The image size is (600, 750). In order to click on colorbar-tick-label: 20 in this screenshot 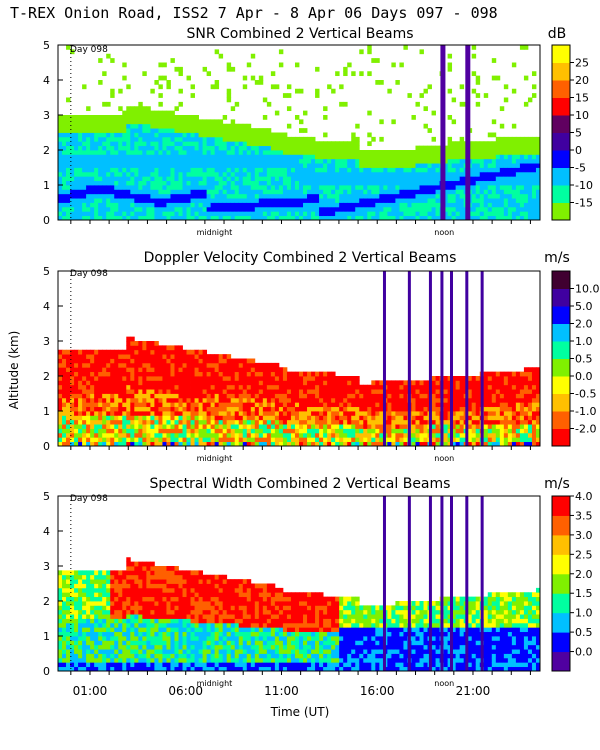, I will do `click(582, 80)`.